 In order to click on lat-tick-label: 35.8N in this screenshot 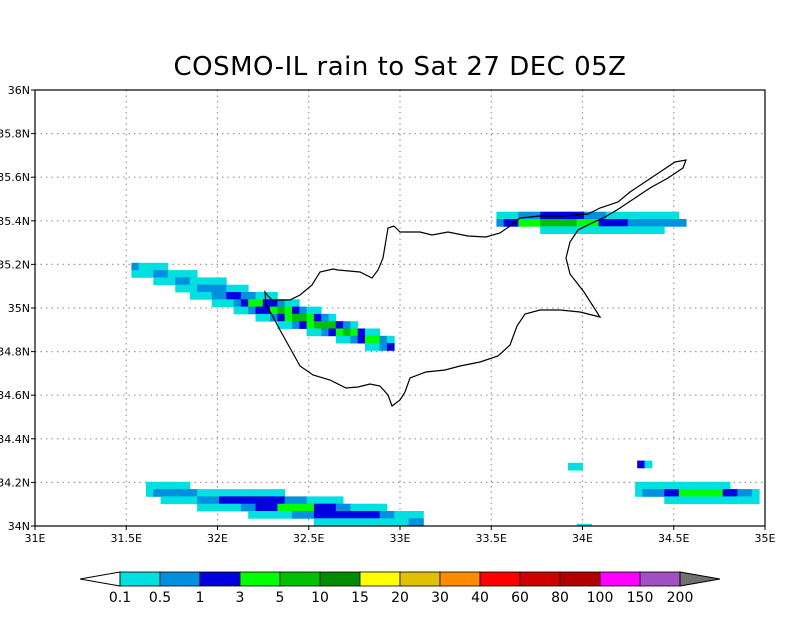, I will do `click(15, 134)`.